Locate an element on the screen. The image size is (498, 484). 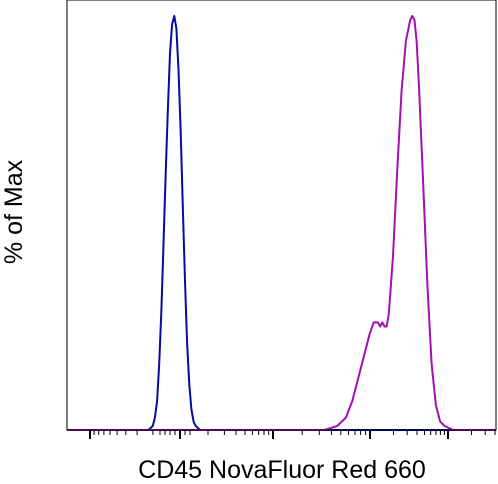
y-axis-label: % of Max is located at coordinates (14, 211).